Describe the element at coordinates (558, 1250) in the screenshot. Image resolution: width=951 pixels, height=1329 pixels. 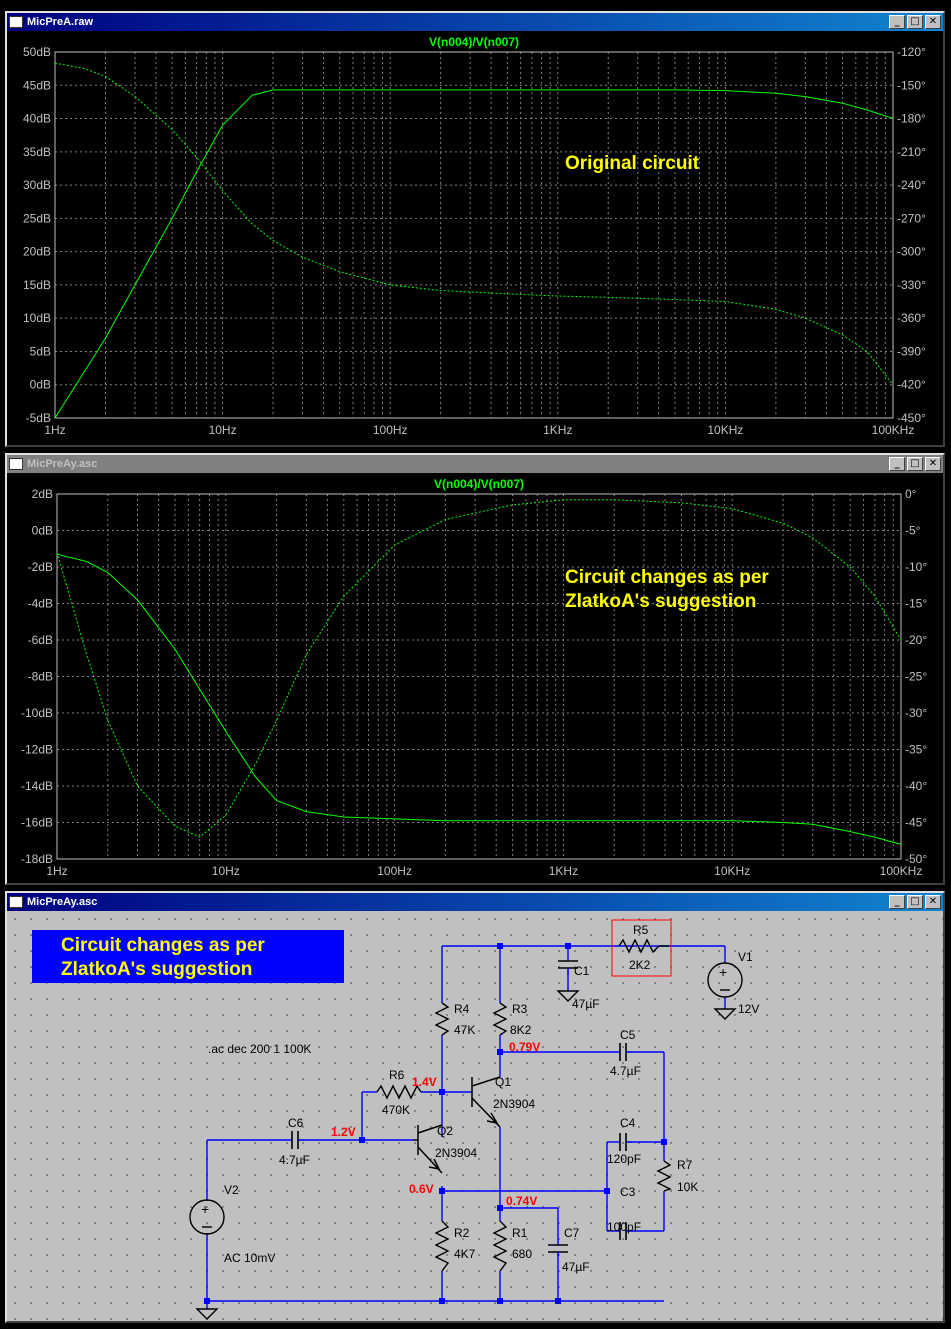
I see `capacitor-c7` at that location.